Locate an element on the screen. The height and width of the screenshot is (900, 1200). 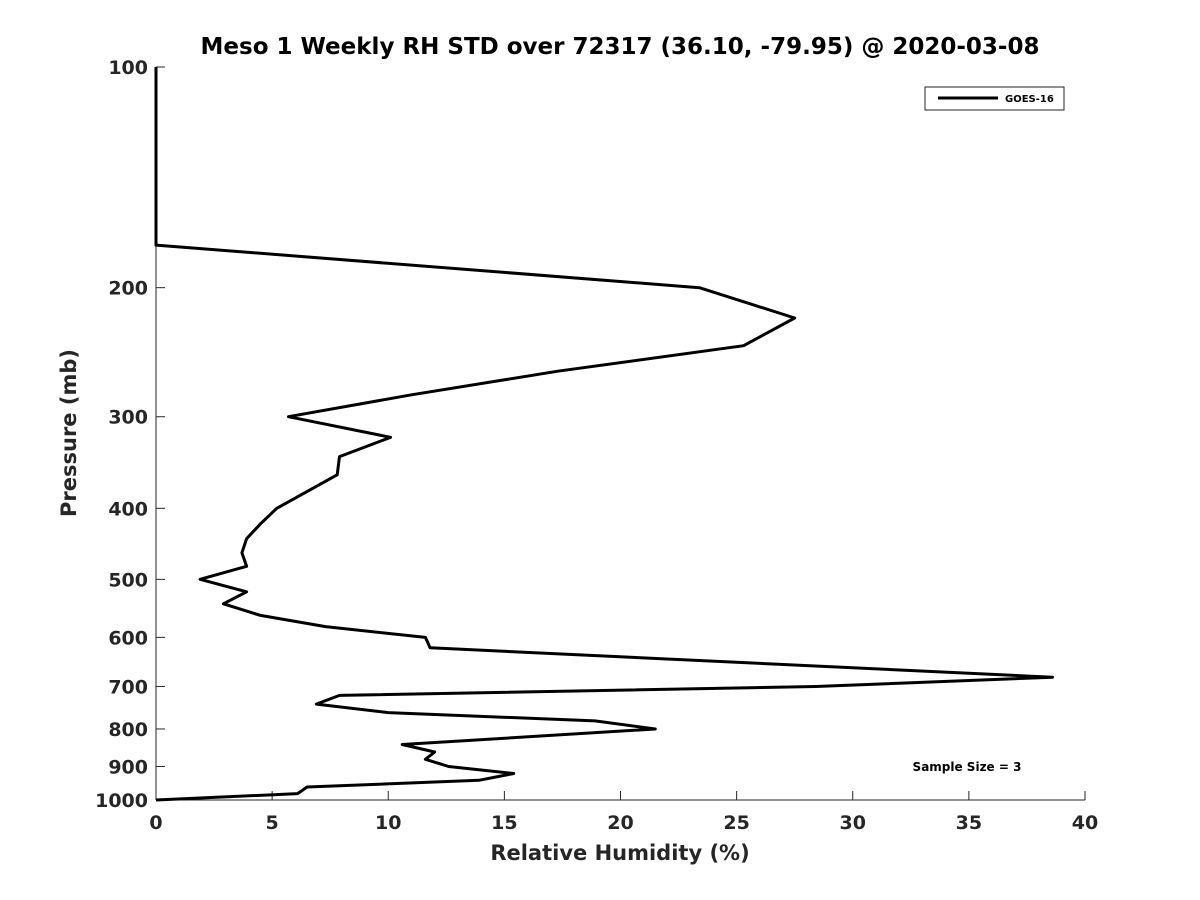
x-axis-ticks: 0 5 10 15 20 25 30 35 40 is located at coordinates (623, 812).